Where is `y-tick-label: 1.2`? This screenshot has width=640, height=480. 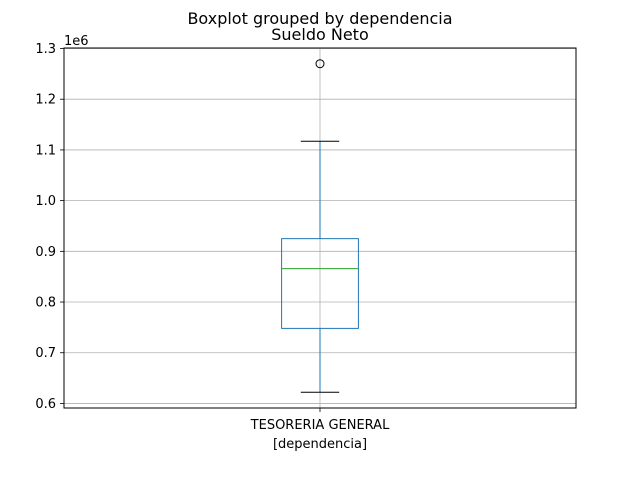 y-tick-label: 1.2 is located at coordinates (45, 100).